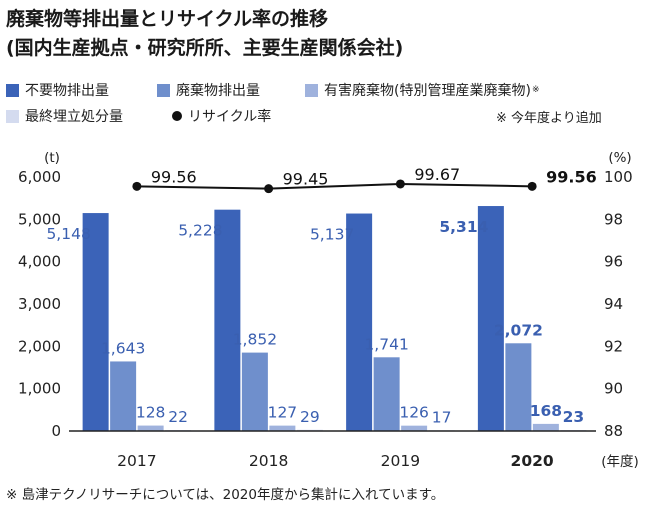 The height and width of the screenshot is (506, 650). What do you see at coordinates (67, 91) in the screenshot?
I see `legend-label: 不要物排出量` at bounding box center [67, 91].